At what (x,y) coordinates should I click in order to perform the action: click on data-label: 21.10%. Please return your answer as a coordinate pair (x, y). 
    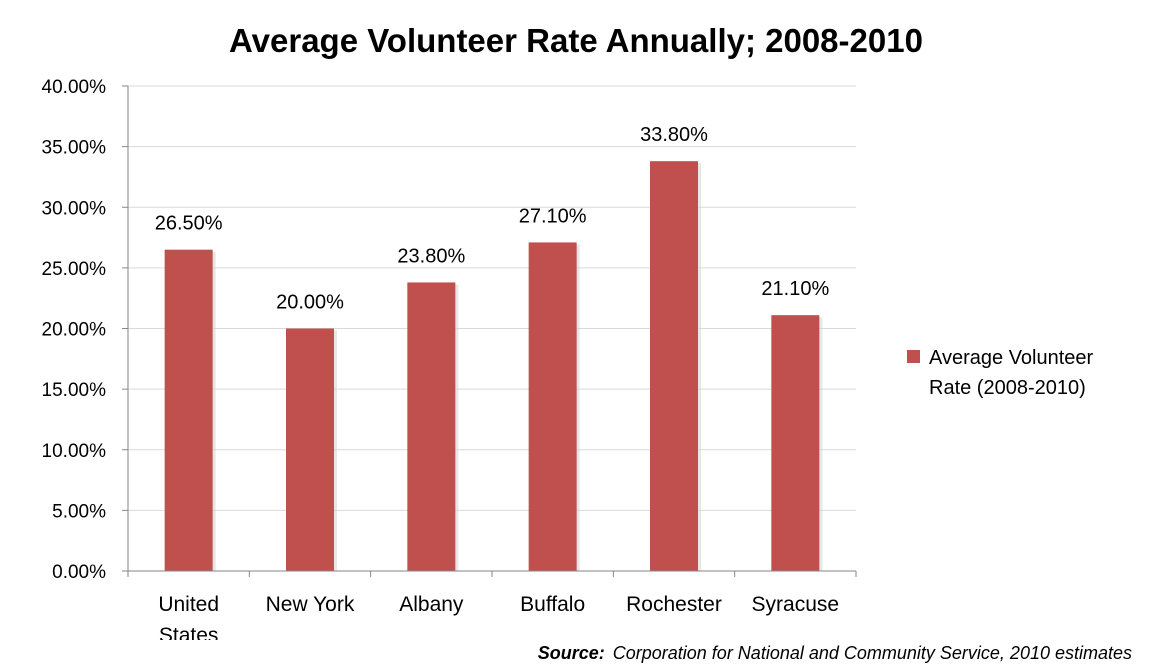
    Looking at the image, I should click on (795, 289).